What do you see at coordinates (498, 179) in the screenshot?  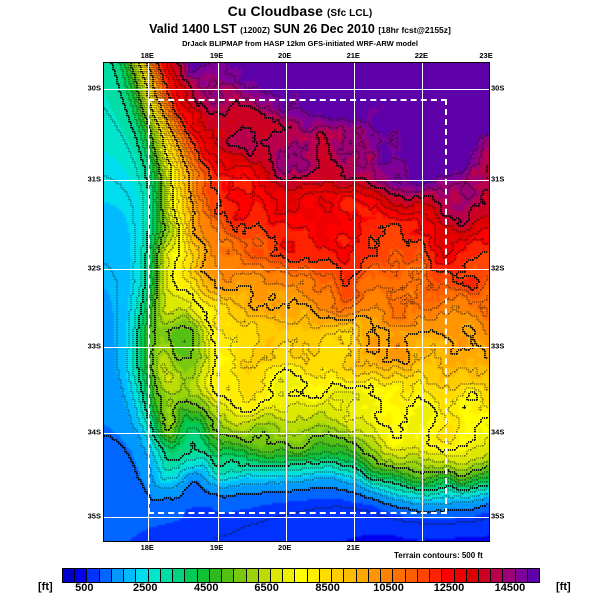 I see `axis-tick-right: 31S` at bounding box center [498, 179].